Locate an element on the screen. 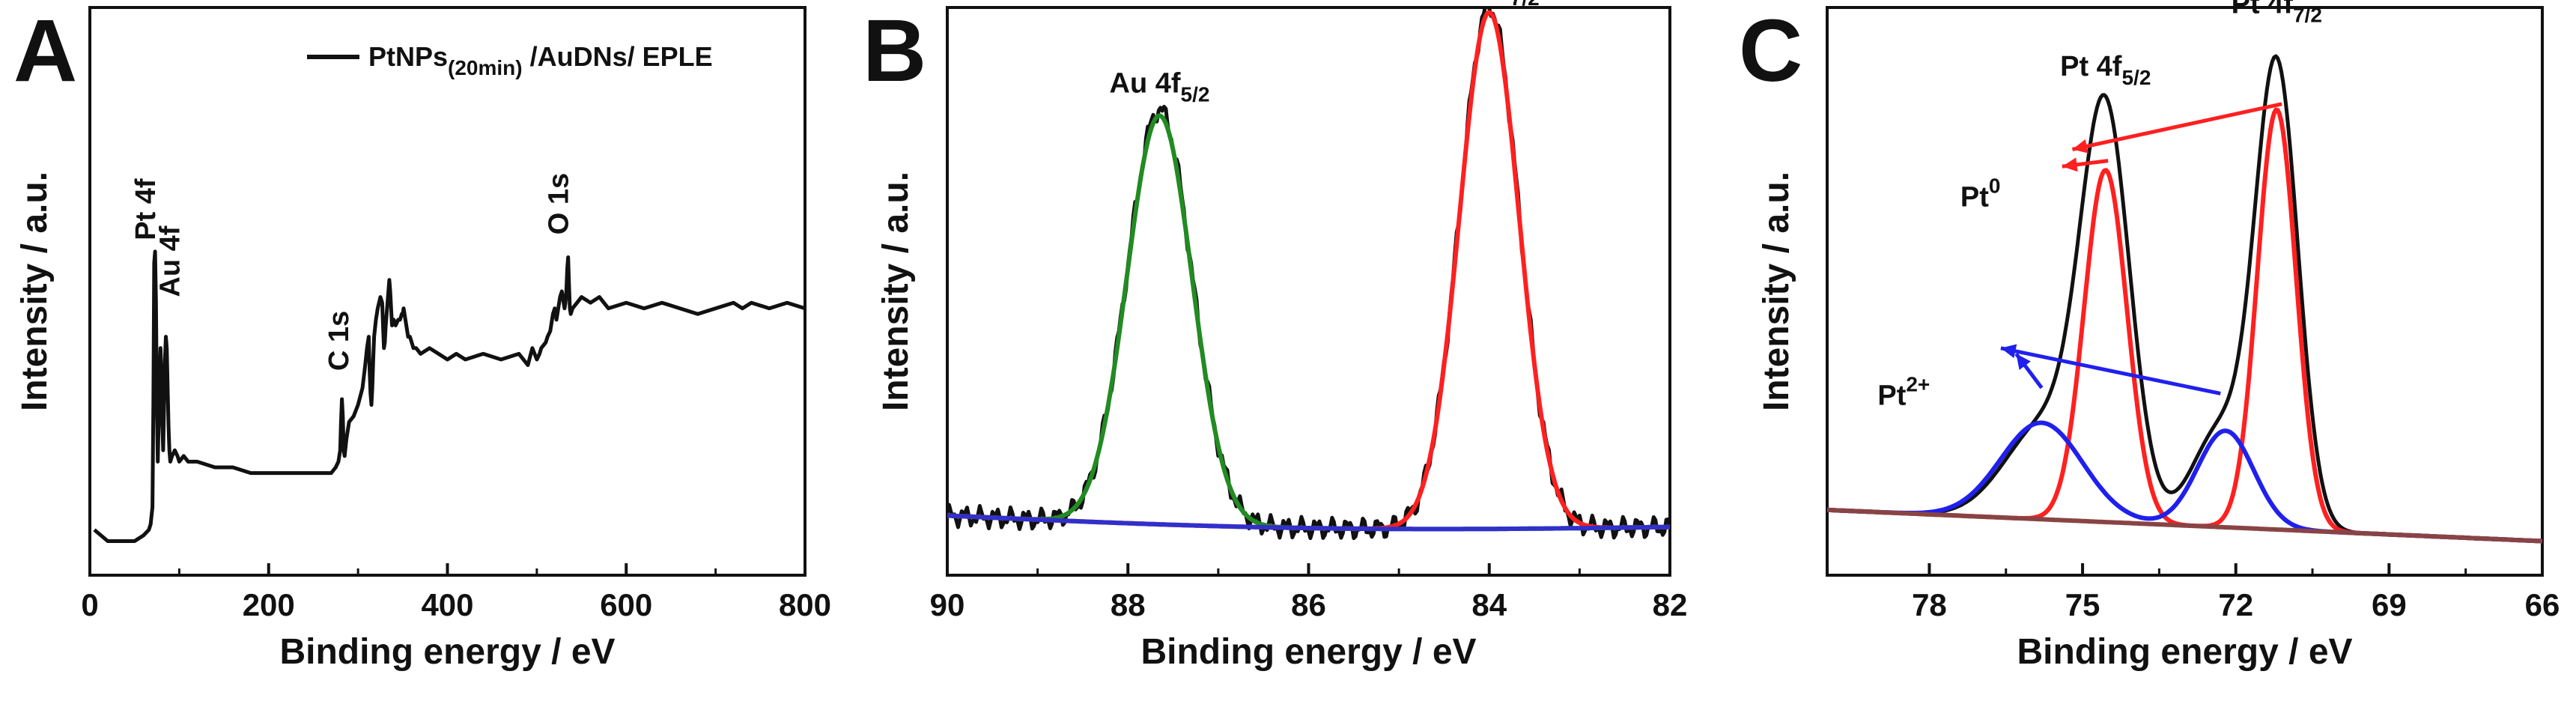 The image size is (2576, 719). x-tick-label-part: 78 is located at coordinates (1929, 604).